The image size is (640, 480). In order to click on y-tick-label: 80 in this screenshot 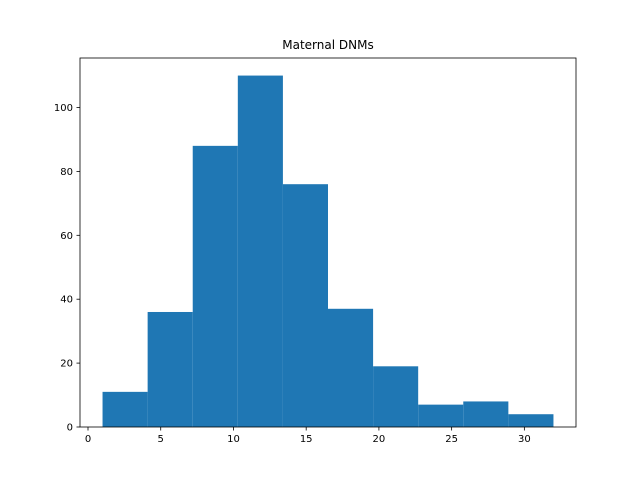, I will do `click(66, 172)`.